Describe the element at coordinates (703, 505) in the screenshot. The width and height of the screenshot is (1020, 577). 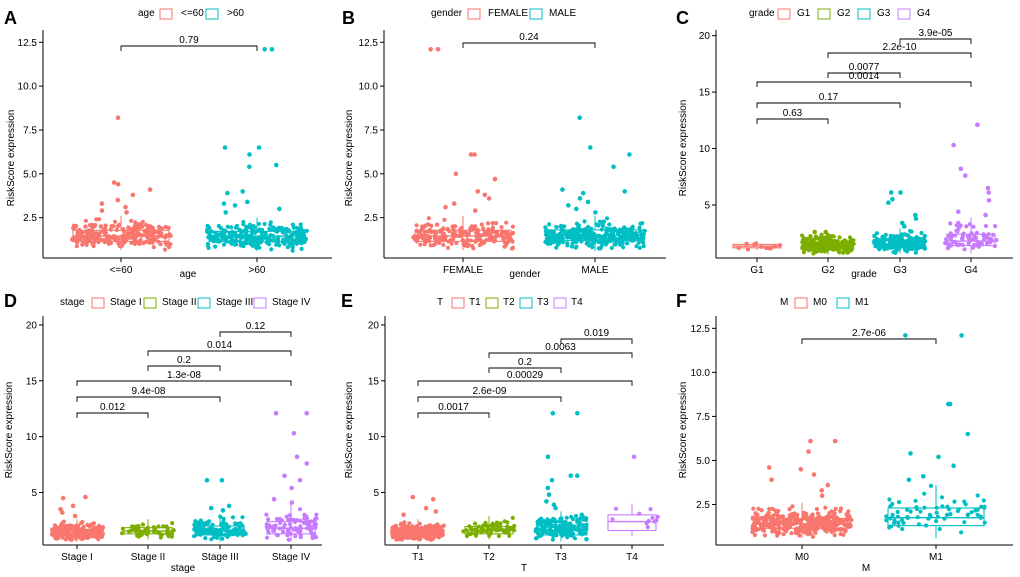
I see `y-tick-label: 2.5` at that location.